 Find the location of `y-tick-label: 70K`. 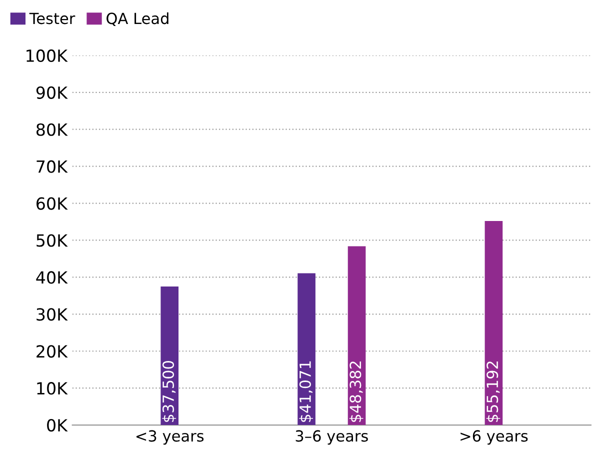

y-tick-label: 70K is located at coordinates (52, 166).